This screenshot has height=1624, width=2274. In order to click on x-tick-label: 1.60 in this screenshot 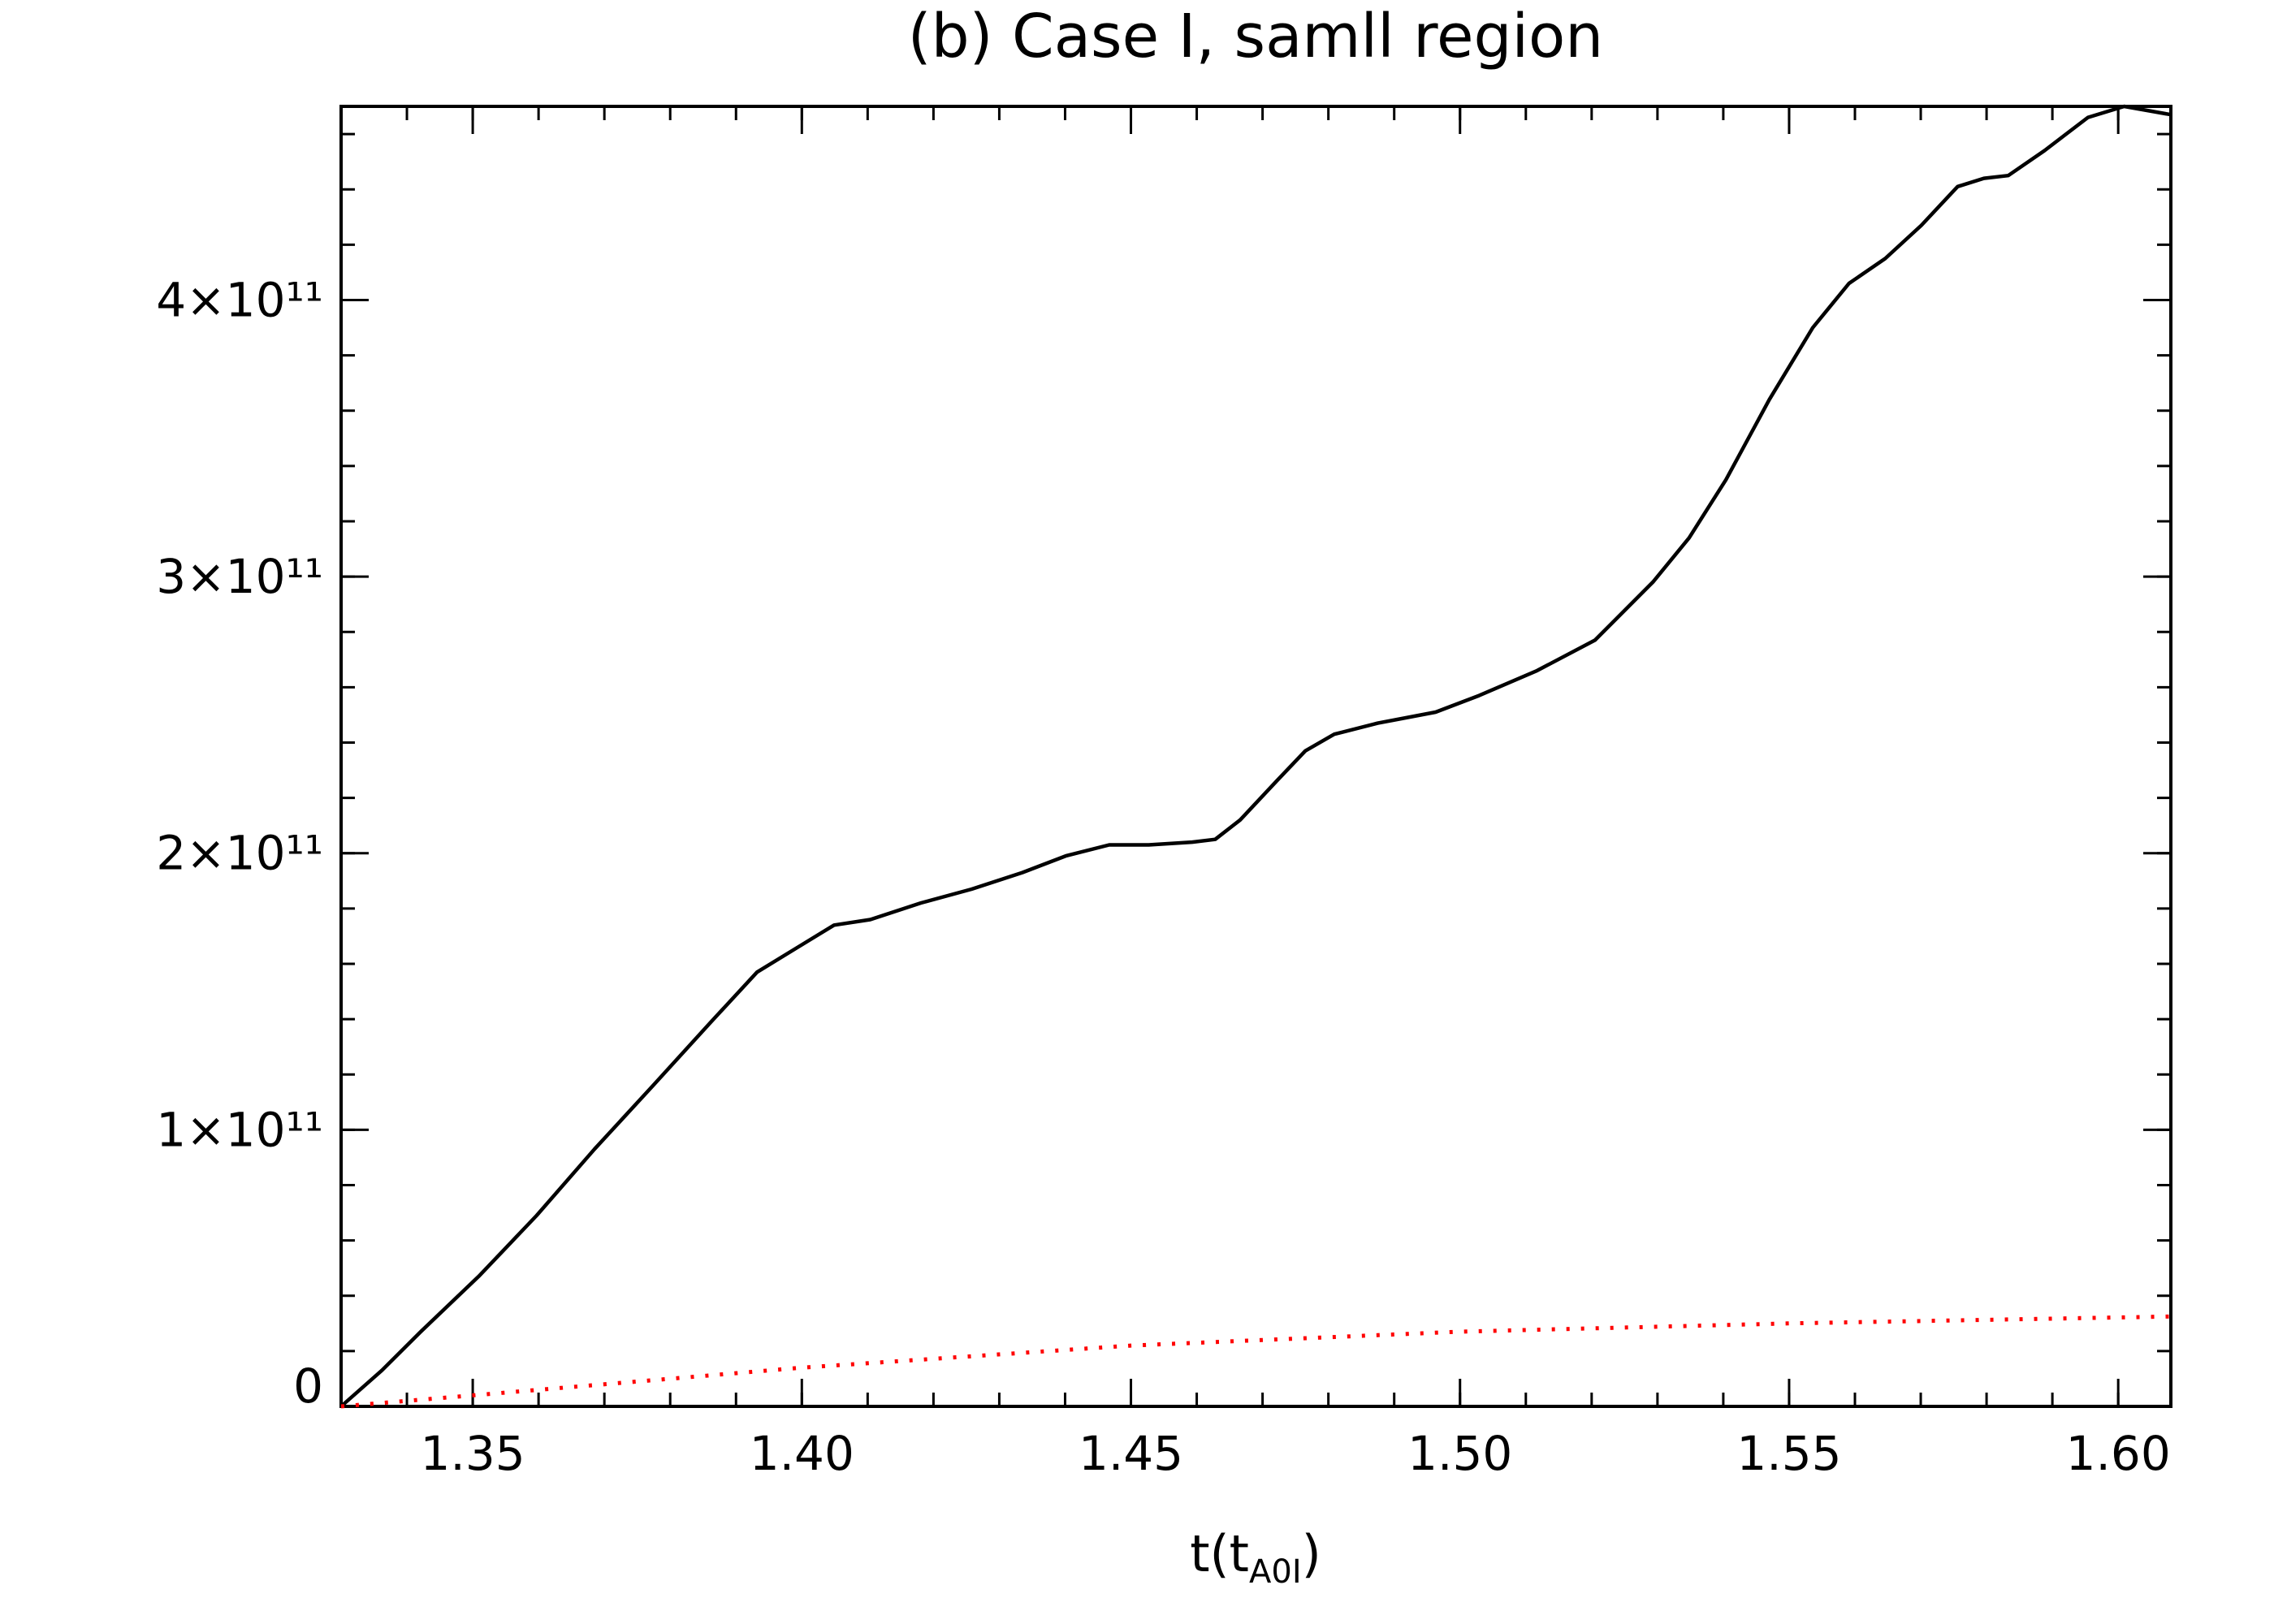, I will do `click(2119, 1454)`.